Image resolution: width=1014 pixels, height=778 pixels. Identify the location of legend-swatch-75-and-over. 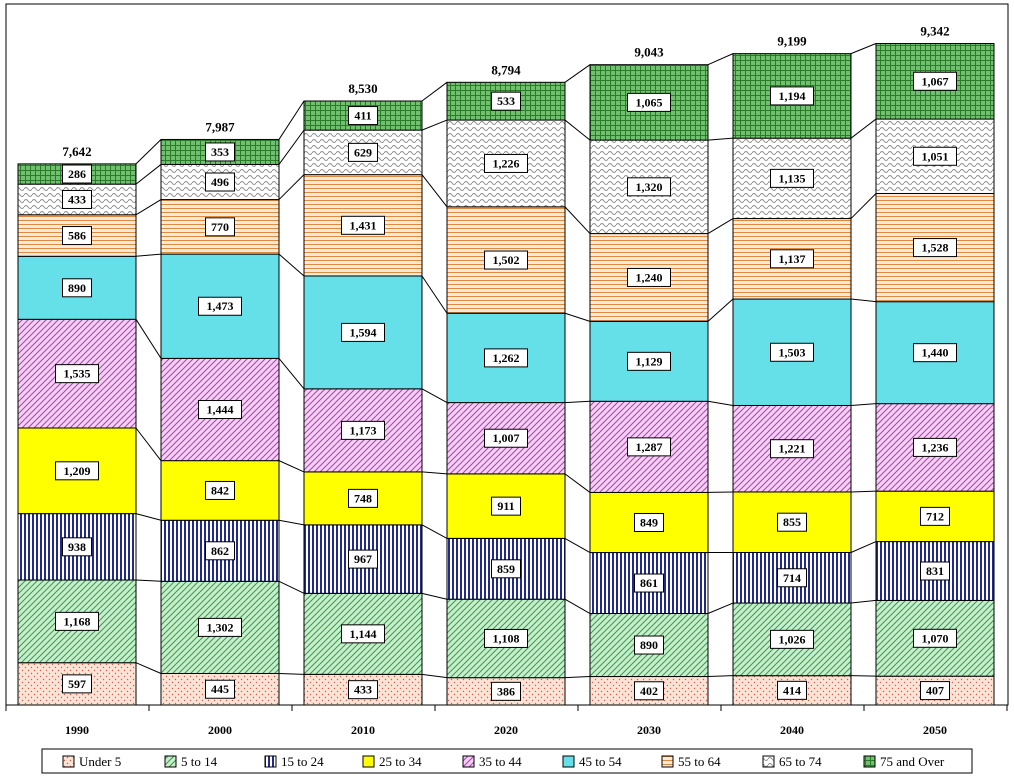
(869, 761).